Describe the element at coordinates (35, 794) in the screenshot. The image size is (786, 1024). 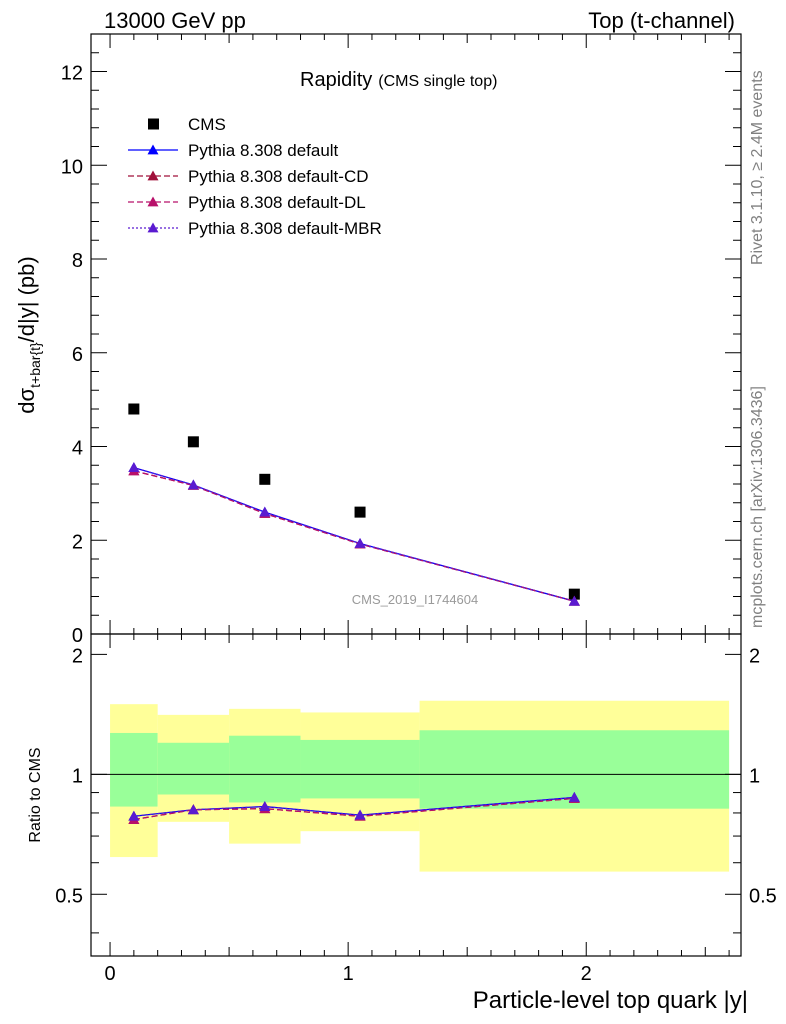
I see `ratio-y-axis-label: Ratio to CMS` at that location.